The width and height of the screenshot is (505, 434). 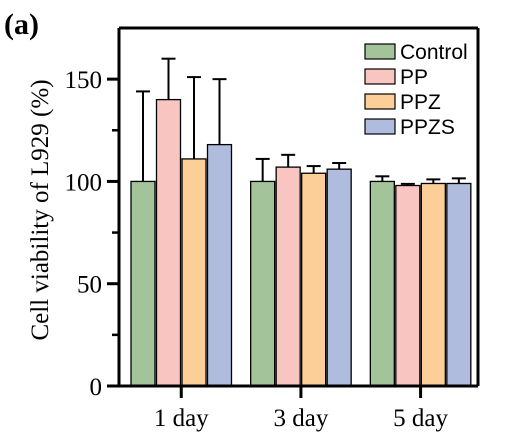 I want to click on y-tick-label: 100, so click(x=84, y=182).